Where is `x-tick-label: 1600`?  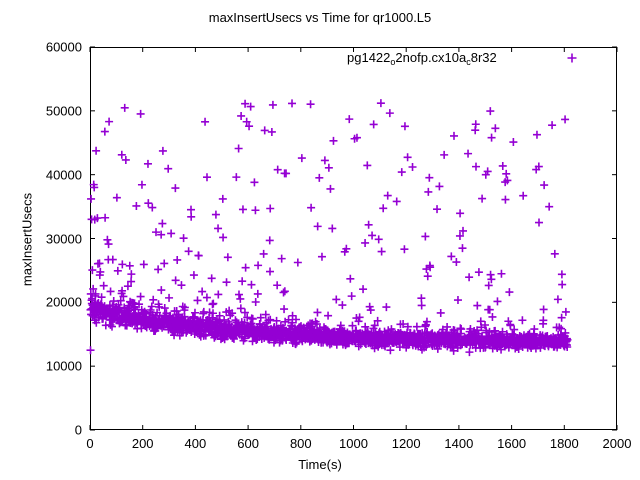 x-tick-label: 1600 is located at coordinates (512, 443).